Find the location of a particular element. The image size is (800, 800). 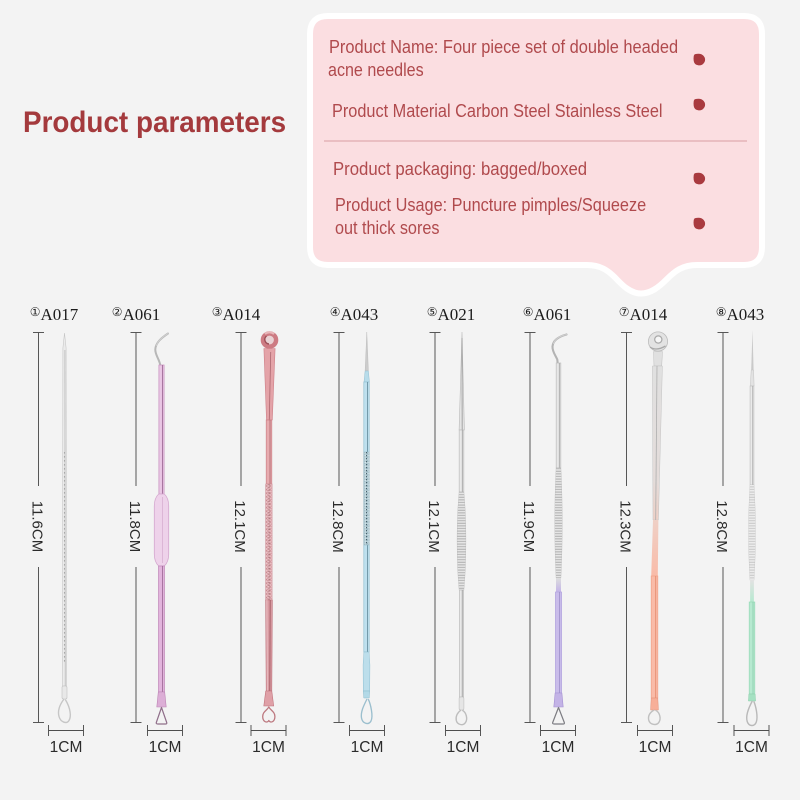

svg-text: ⑥A061 is located at coordinates (547, 314).